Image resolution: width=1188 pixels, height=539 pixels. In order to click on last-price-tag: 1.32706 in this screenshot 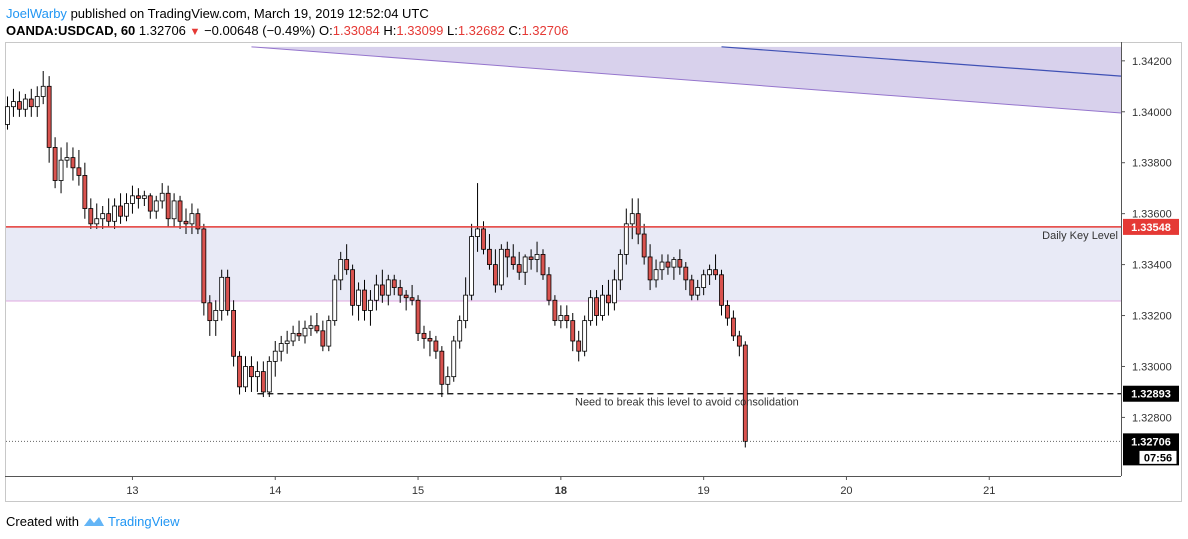, I will do `click(1151, 442)`.